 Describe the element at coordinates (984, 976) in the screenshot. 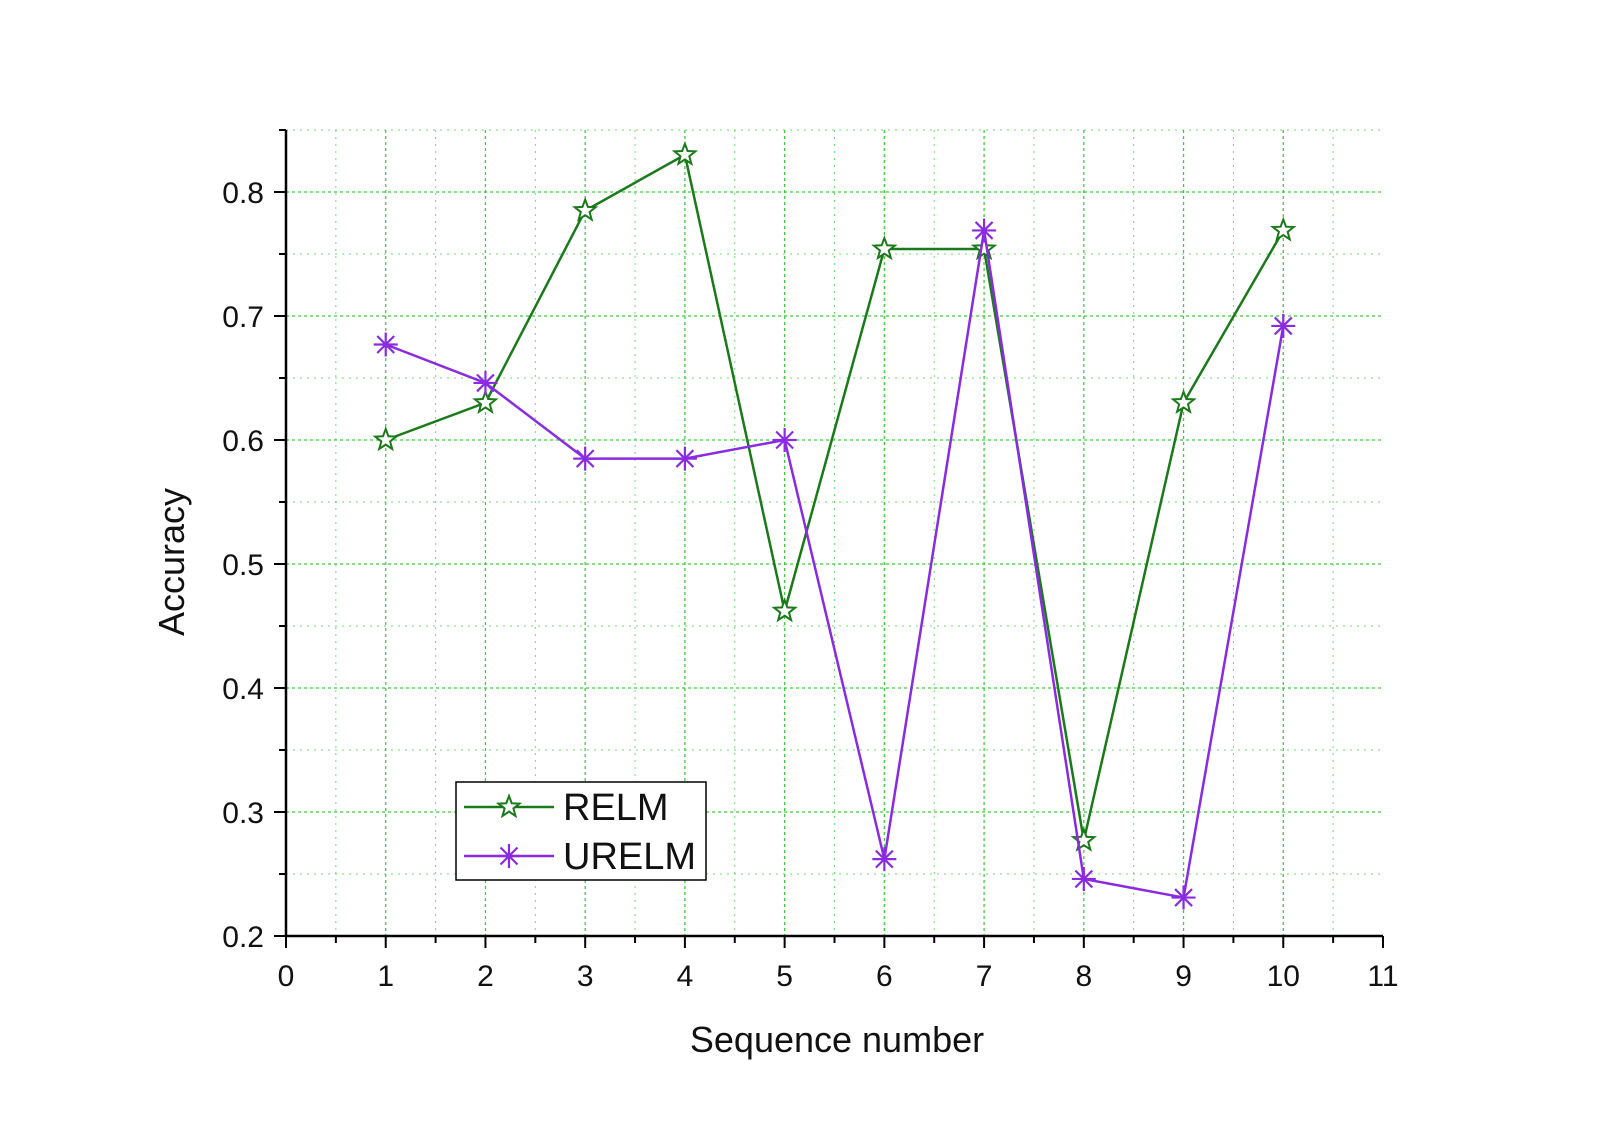

I see `x-tick-label: 7` at that location.